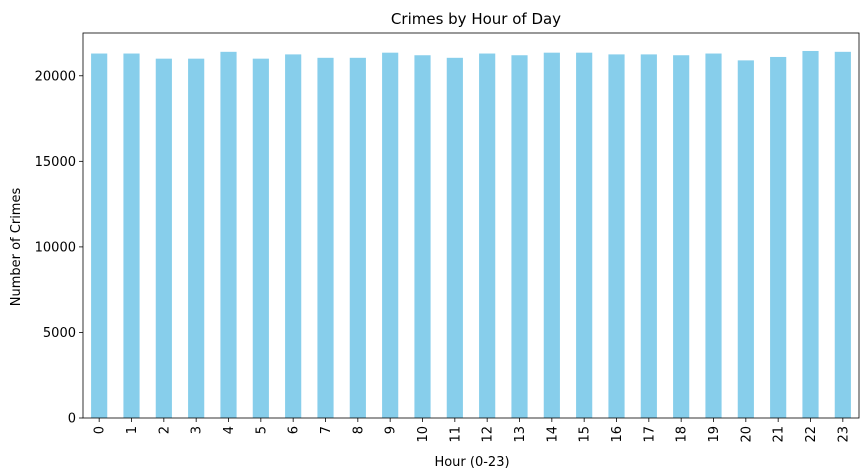 This screenshot has width=868, height=474. I want to click on x-tick-label: 15, so click(585, 434).